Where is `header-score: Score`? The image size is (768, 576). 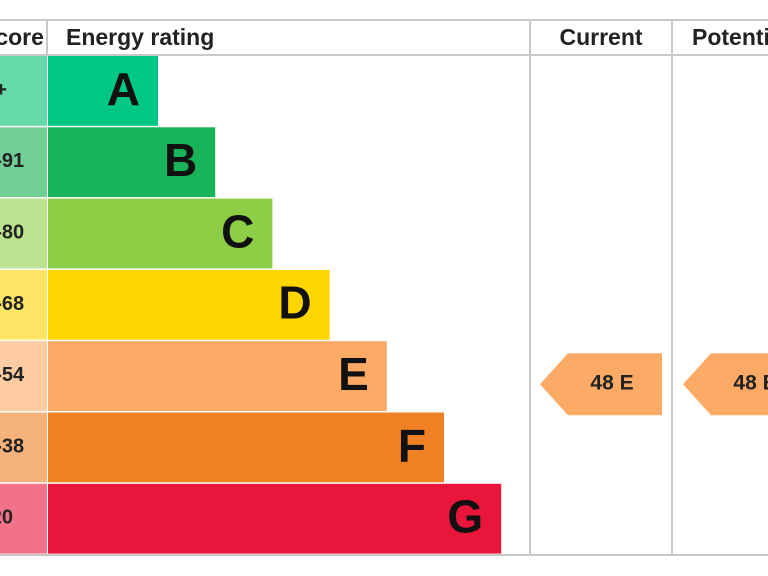
header-score: Score is located at coordinates (22, 37).